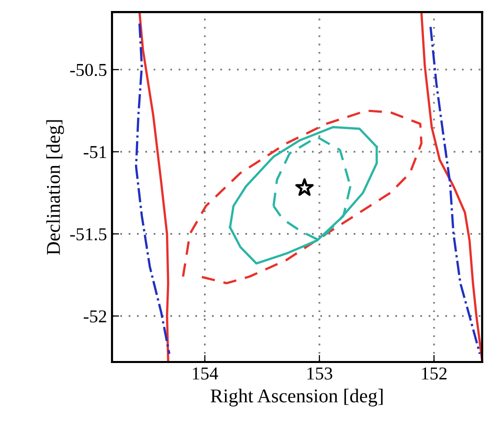 The height and width of the screenshot is (432, 487). What do you see at coordinates (319, 373) in the screenshot?
I see `x-tick-label: 153` at bounding box center [319, 373].